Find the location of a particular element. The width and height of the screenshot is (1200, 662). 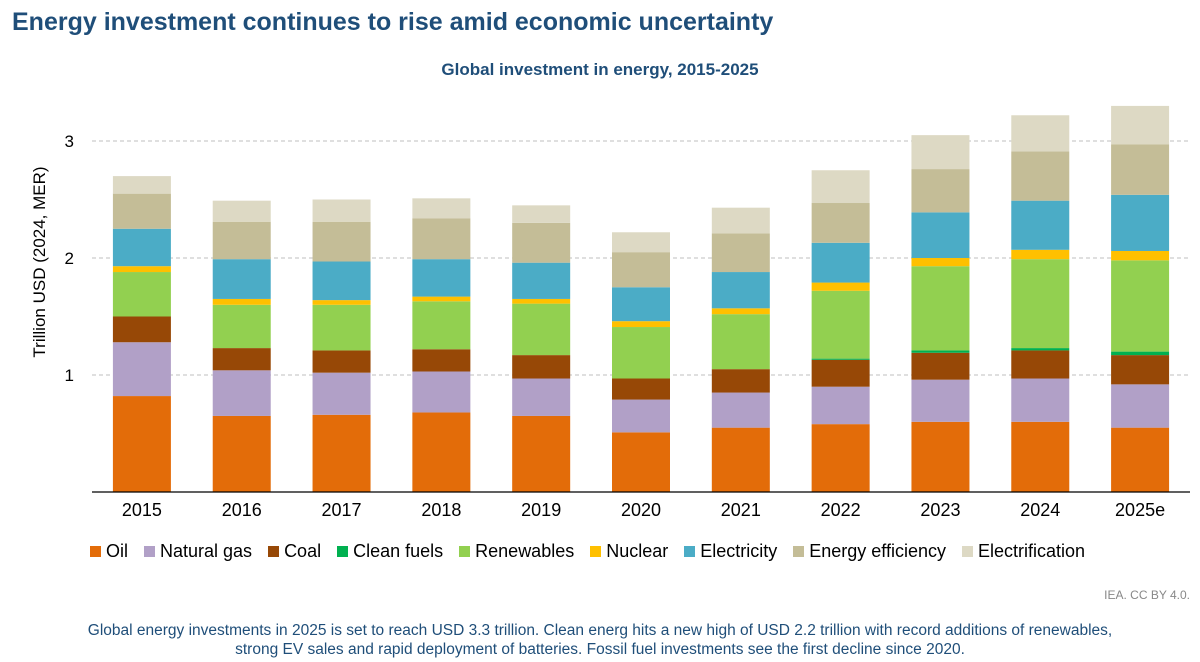

chart-title: Global investment in energy, 2015-2025 is located at coordinates (600, 69).